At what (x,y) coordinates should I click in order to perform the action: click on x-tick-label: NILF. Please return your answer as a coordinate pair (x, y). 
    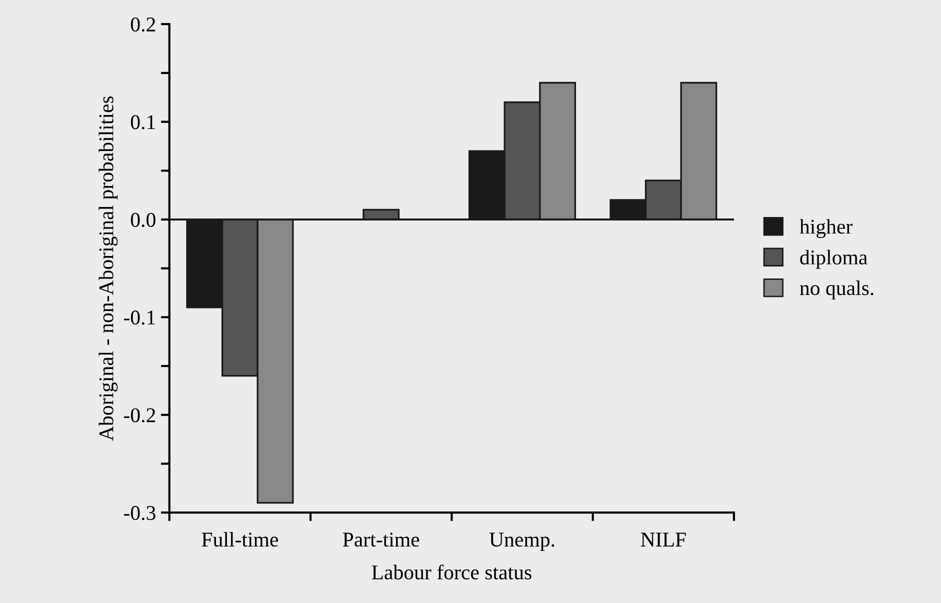
    Looking at the image, I should click on (663, 539).